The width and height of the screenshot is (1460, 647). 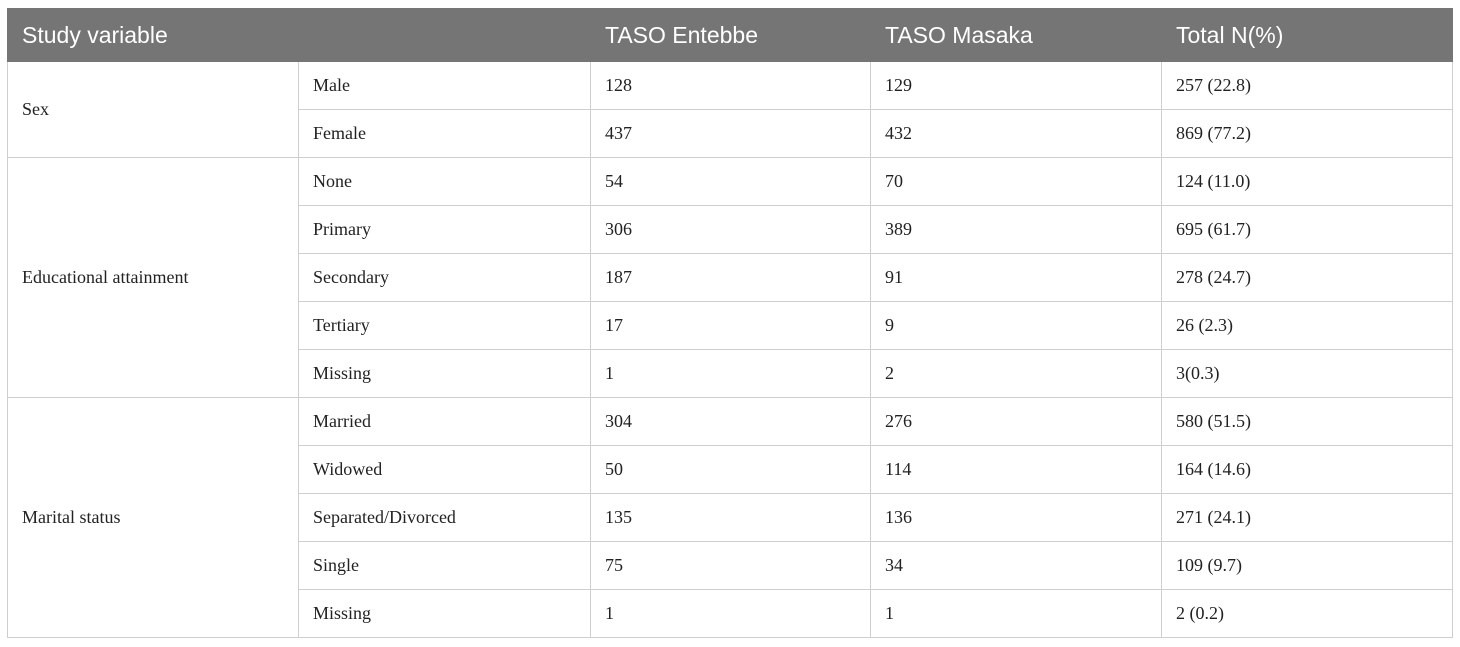 I want to click on entebbe-cell: 50, so click(x=730, y=469).